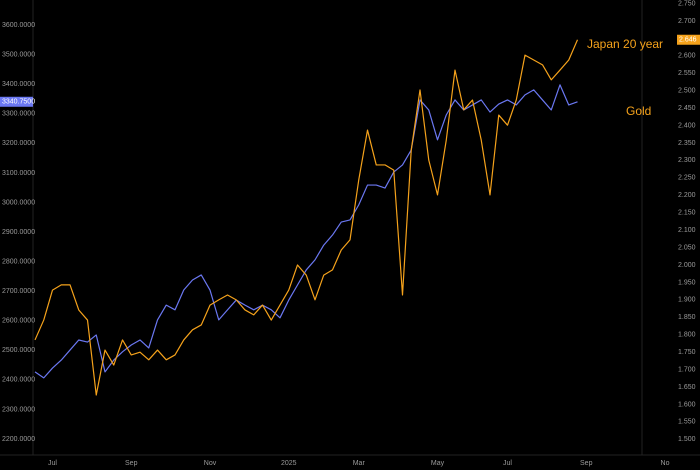  I want to click on y2-tick-label: 2.200, so click(687, 195).